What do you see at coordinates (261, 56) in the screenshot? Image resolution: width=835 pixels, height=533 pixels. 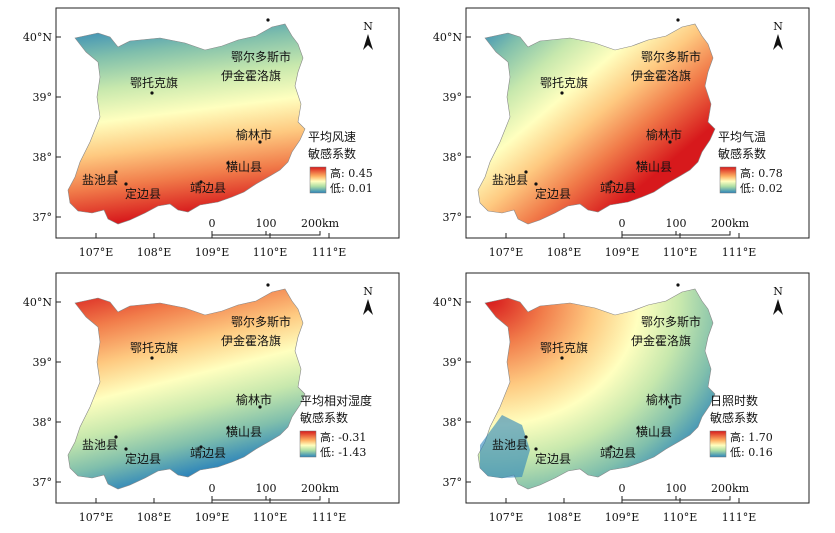 I see `city-label-ordos: 鄂尔多斯市` at bounding box center [261, 56].